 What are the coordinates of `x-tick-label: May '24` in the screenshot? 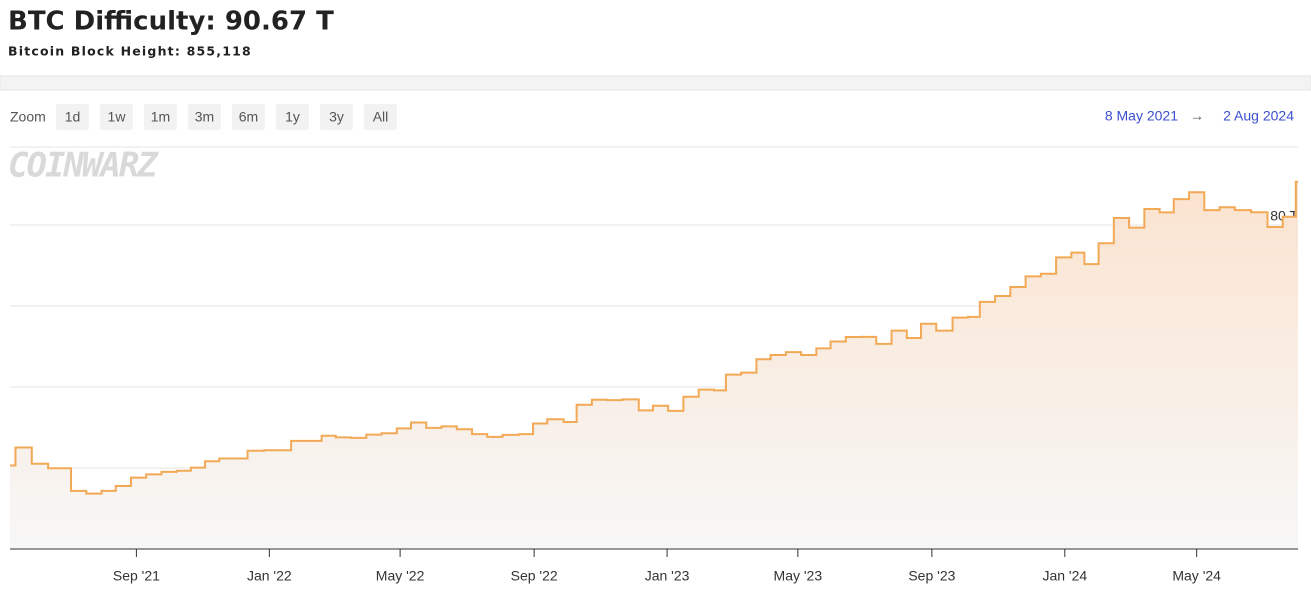 It's located at (1196, 576).